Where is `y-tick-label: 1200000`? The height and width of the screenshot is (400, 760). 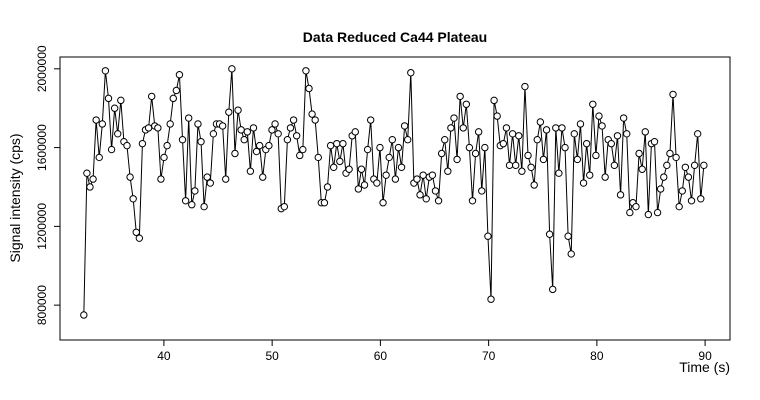
y-tick-label: 1200000 is located at coordinates (42, 226).